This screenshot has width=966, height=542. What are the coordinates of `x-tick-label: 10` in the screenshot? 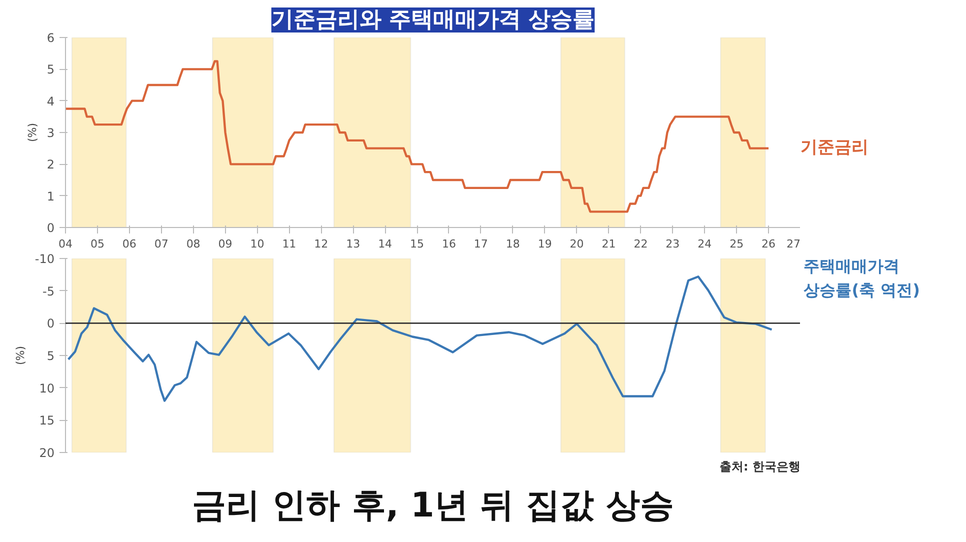 It's located at (257, 244).